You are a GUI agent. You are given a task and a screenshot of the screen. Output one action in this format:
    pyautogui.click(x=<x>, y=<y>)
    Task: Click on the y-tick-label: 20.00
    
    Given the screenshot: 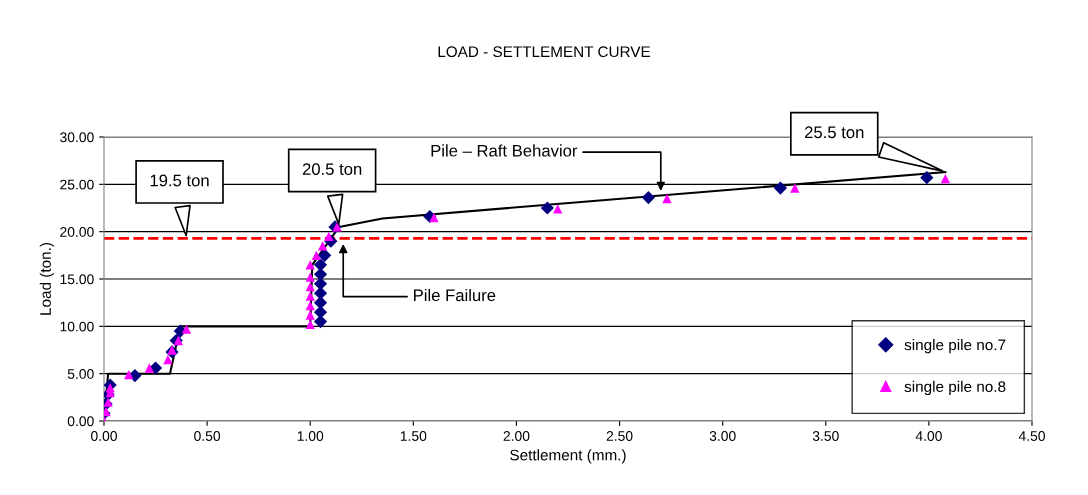 What is the action you would take?
    pyautogui.click(x=77, y=232)
    